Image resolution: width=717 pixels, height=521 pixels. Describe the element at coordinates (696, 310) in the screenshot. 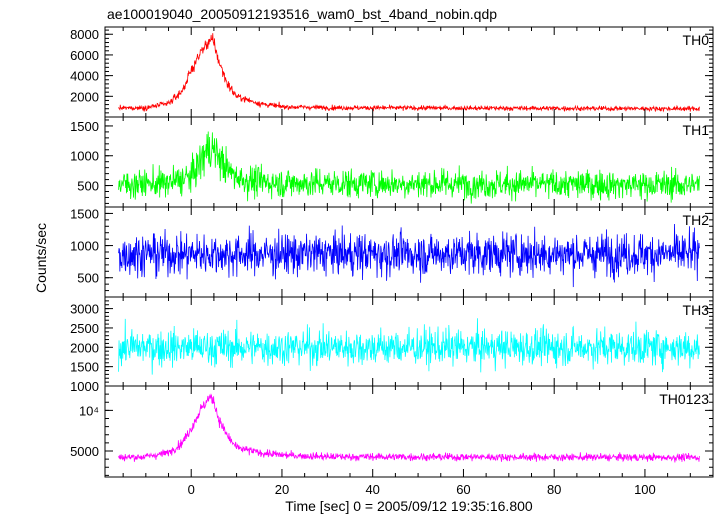

I see `series-label-th3: TH3` at that location.